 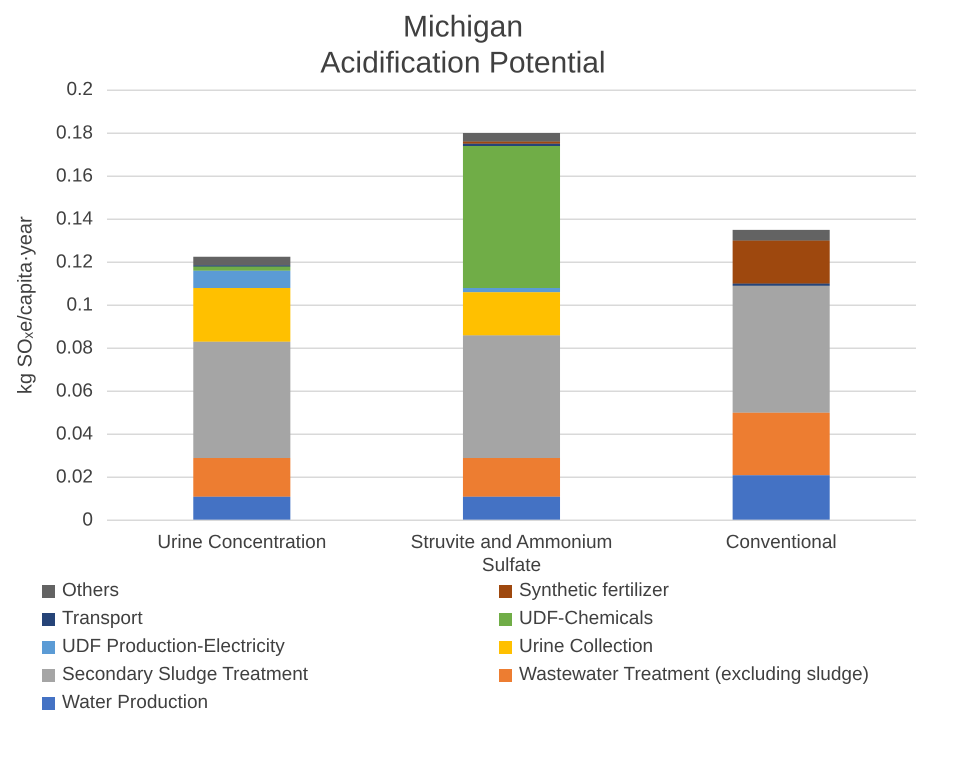 I want to click on y-tick-label: 0.12, so click(x=74, y=261).